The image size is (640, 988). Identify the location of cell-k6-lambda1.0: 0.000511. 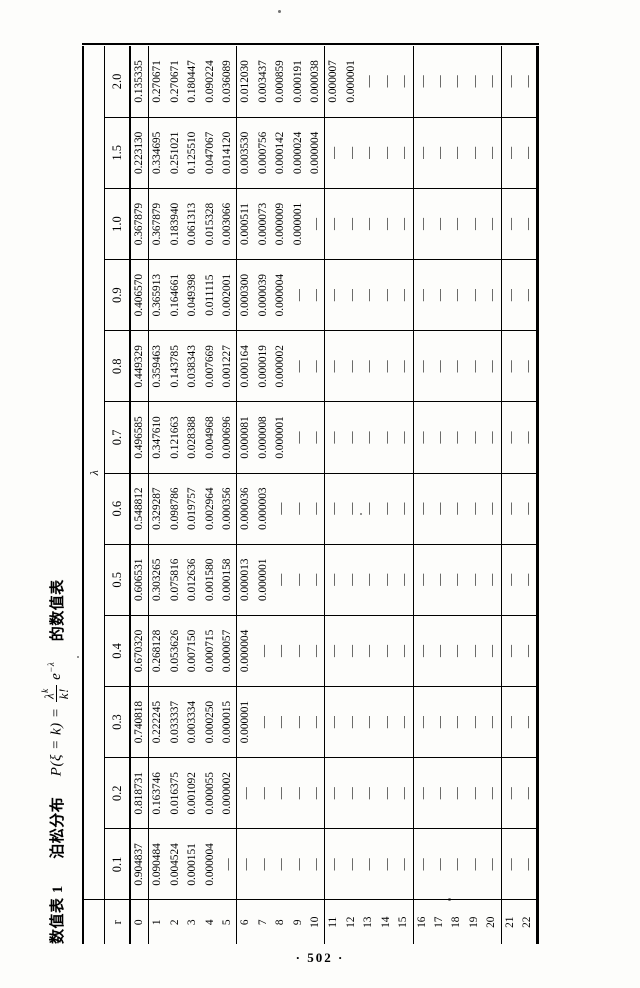
(245, 224).